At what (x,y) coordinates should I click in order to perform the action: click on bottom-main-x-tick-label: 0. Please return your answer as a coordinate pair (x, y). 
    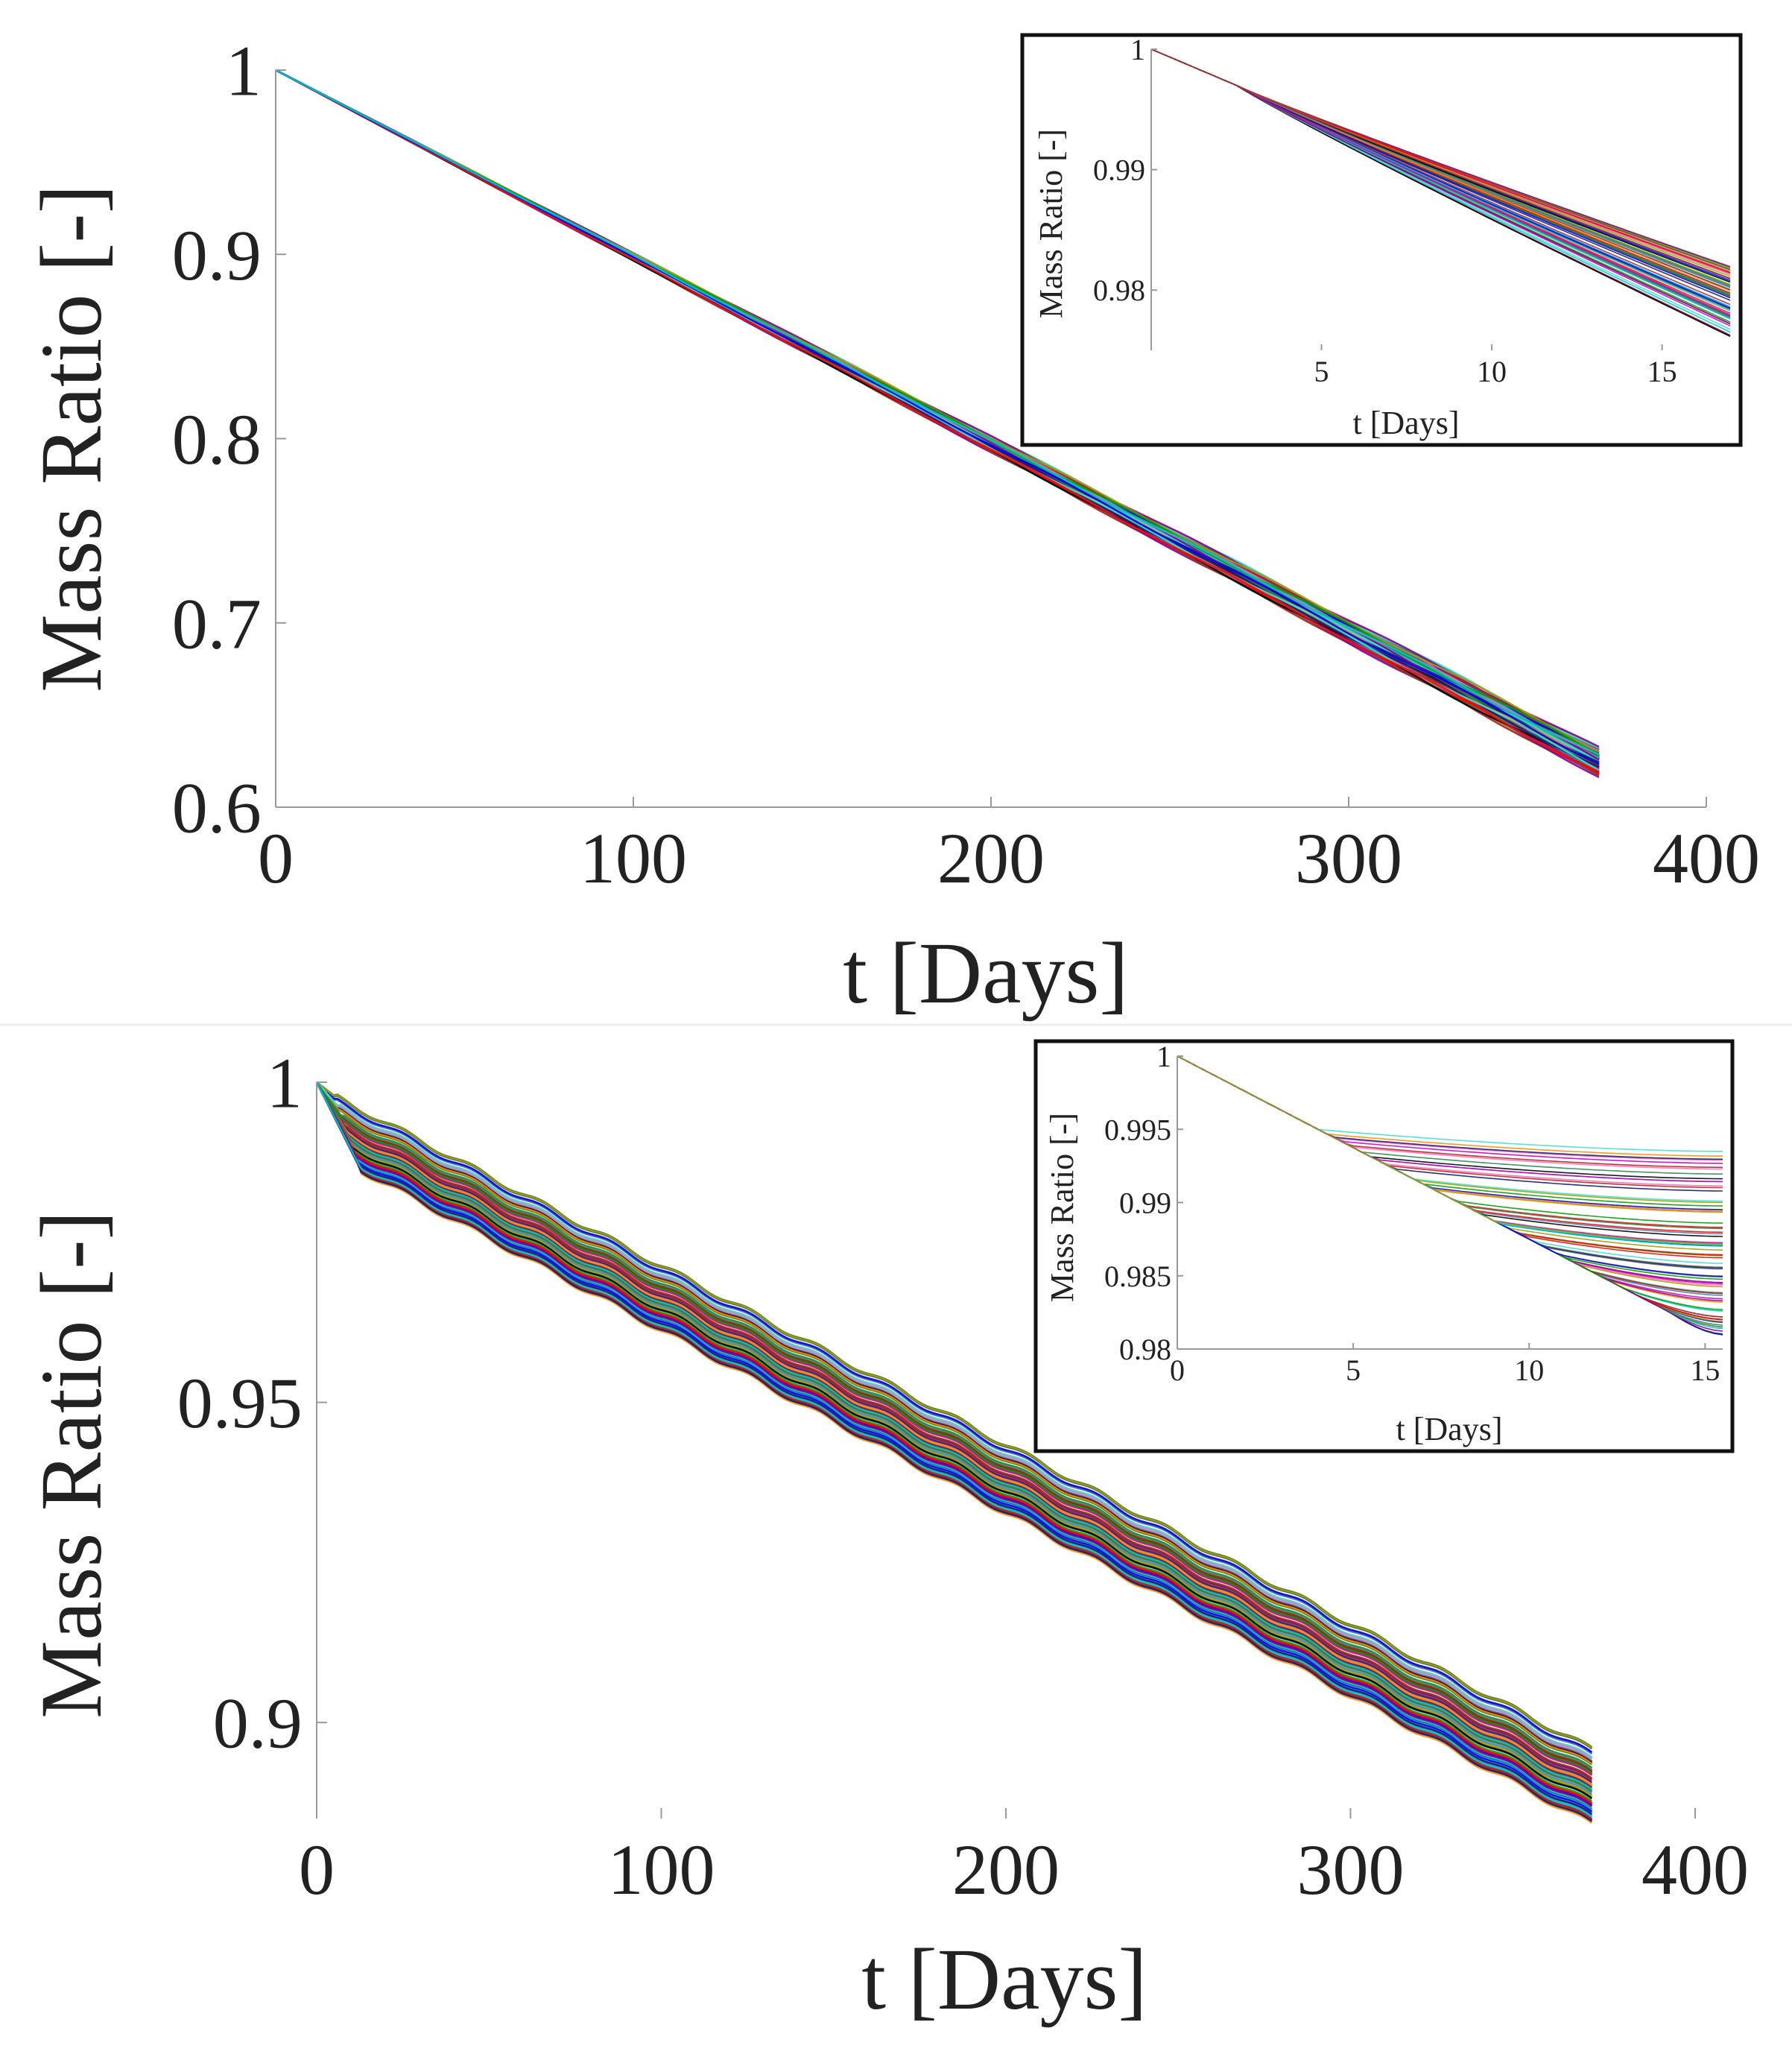
    Looking at the image, I should click on (317, 1869).